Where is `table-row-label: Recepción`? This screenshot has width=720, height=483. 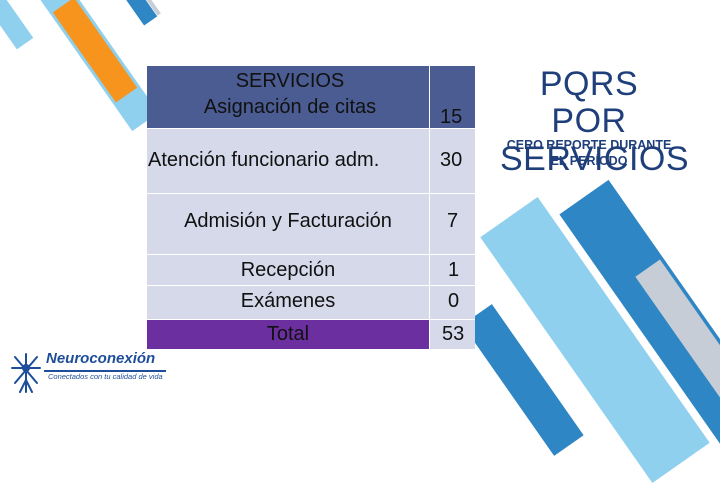
table-row-label: Recepción is located at coordinates (288, 270).